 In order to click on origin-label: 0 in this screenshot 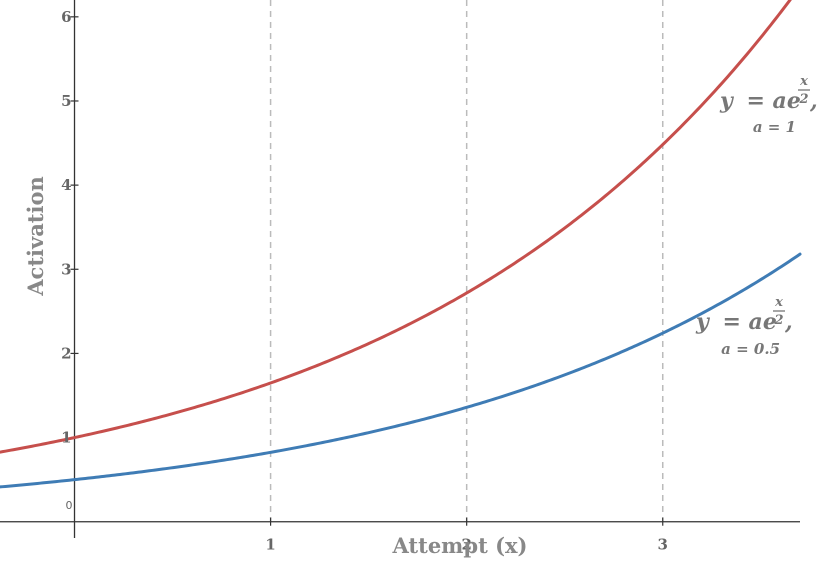, I will do `click(69, 505)`.